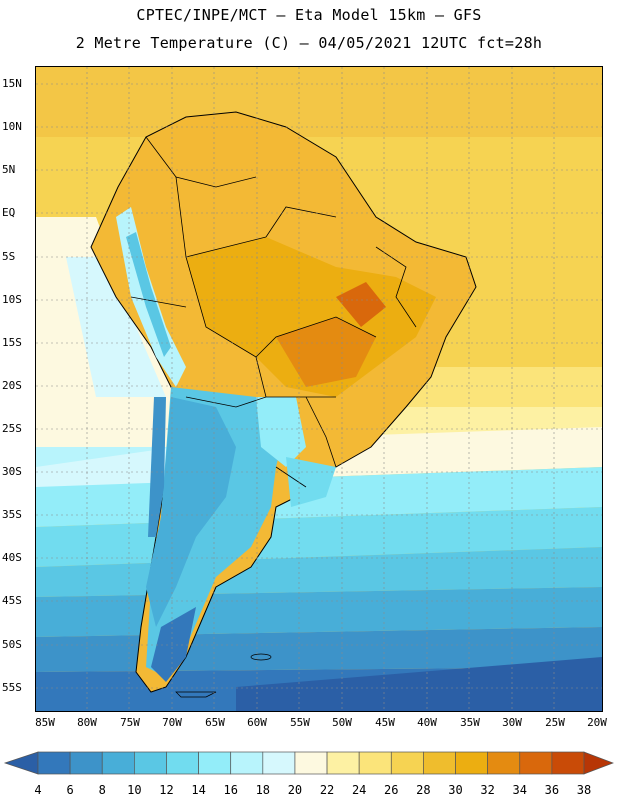 The image size is (618, 800). Describe the element at coordinates (12, 687) in the screenshot. I see `lat-label: 55S` at that location.